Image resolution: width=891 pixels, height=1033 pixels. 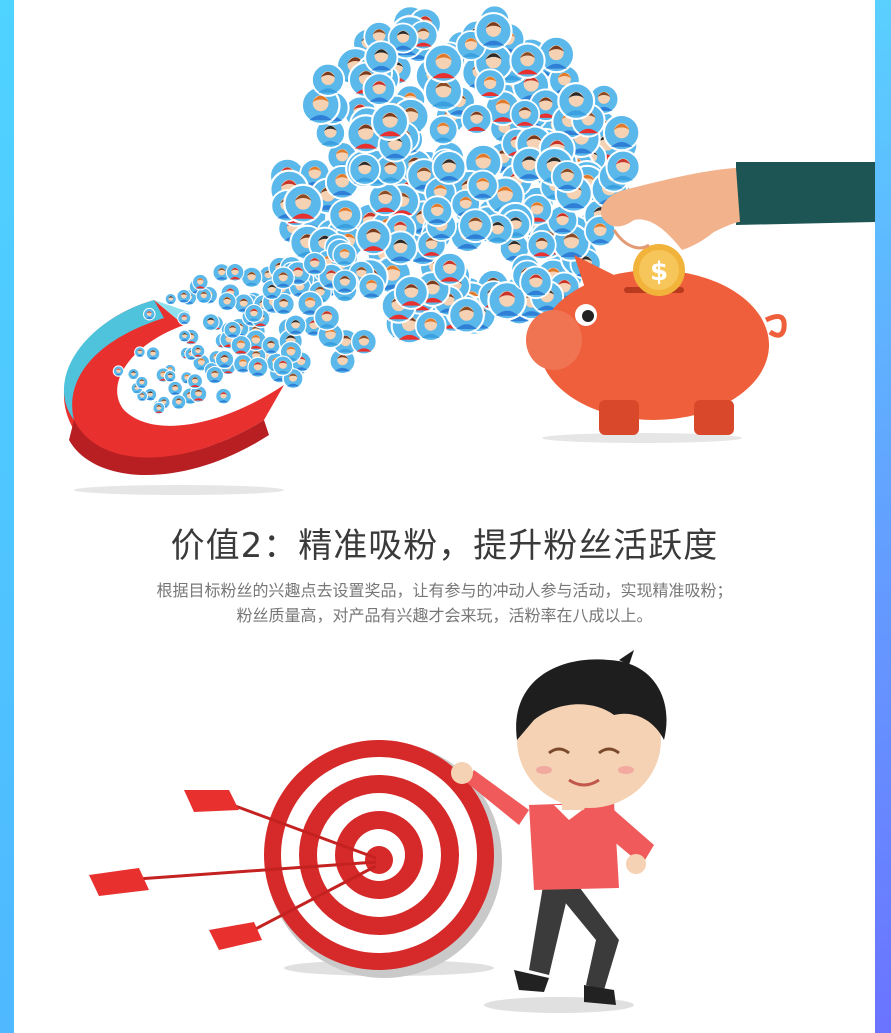 I want to click on piggy-bank-icon, so click(x=656, y=345).